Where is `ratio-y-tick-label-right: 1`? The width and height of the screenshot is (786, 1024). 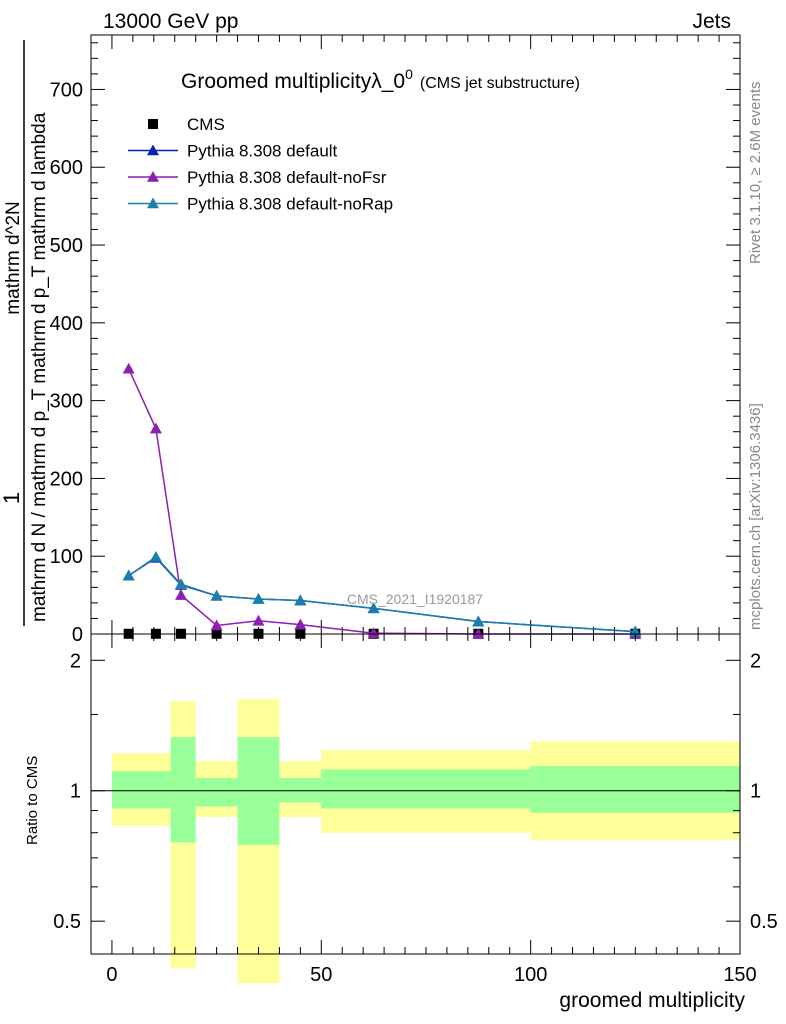
ratio-y-tick-label-right: 1 is located at coordinates (755, 792).